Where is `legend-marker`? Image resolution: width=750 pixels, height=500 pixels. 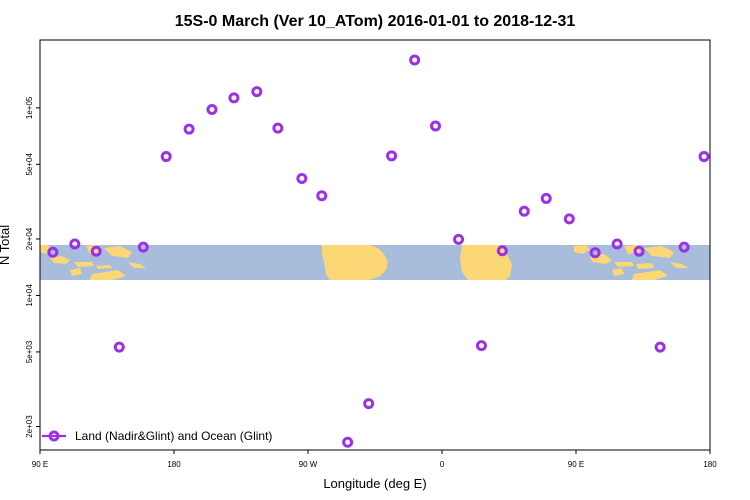 legend-marker is located at coordinates (54, 436).